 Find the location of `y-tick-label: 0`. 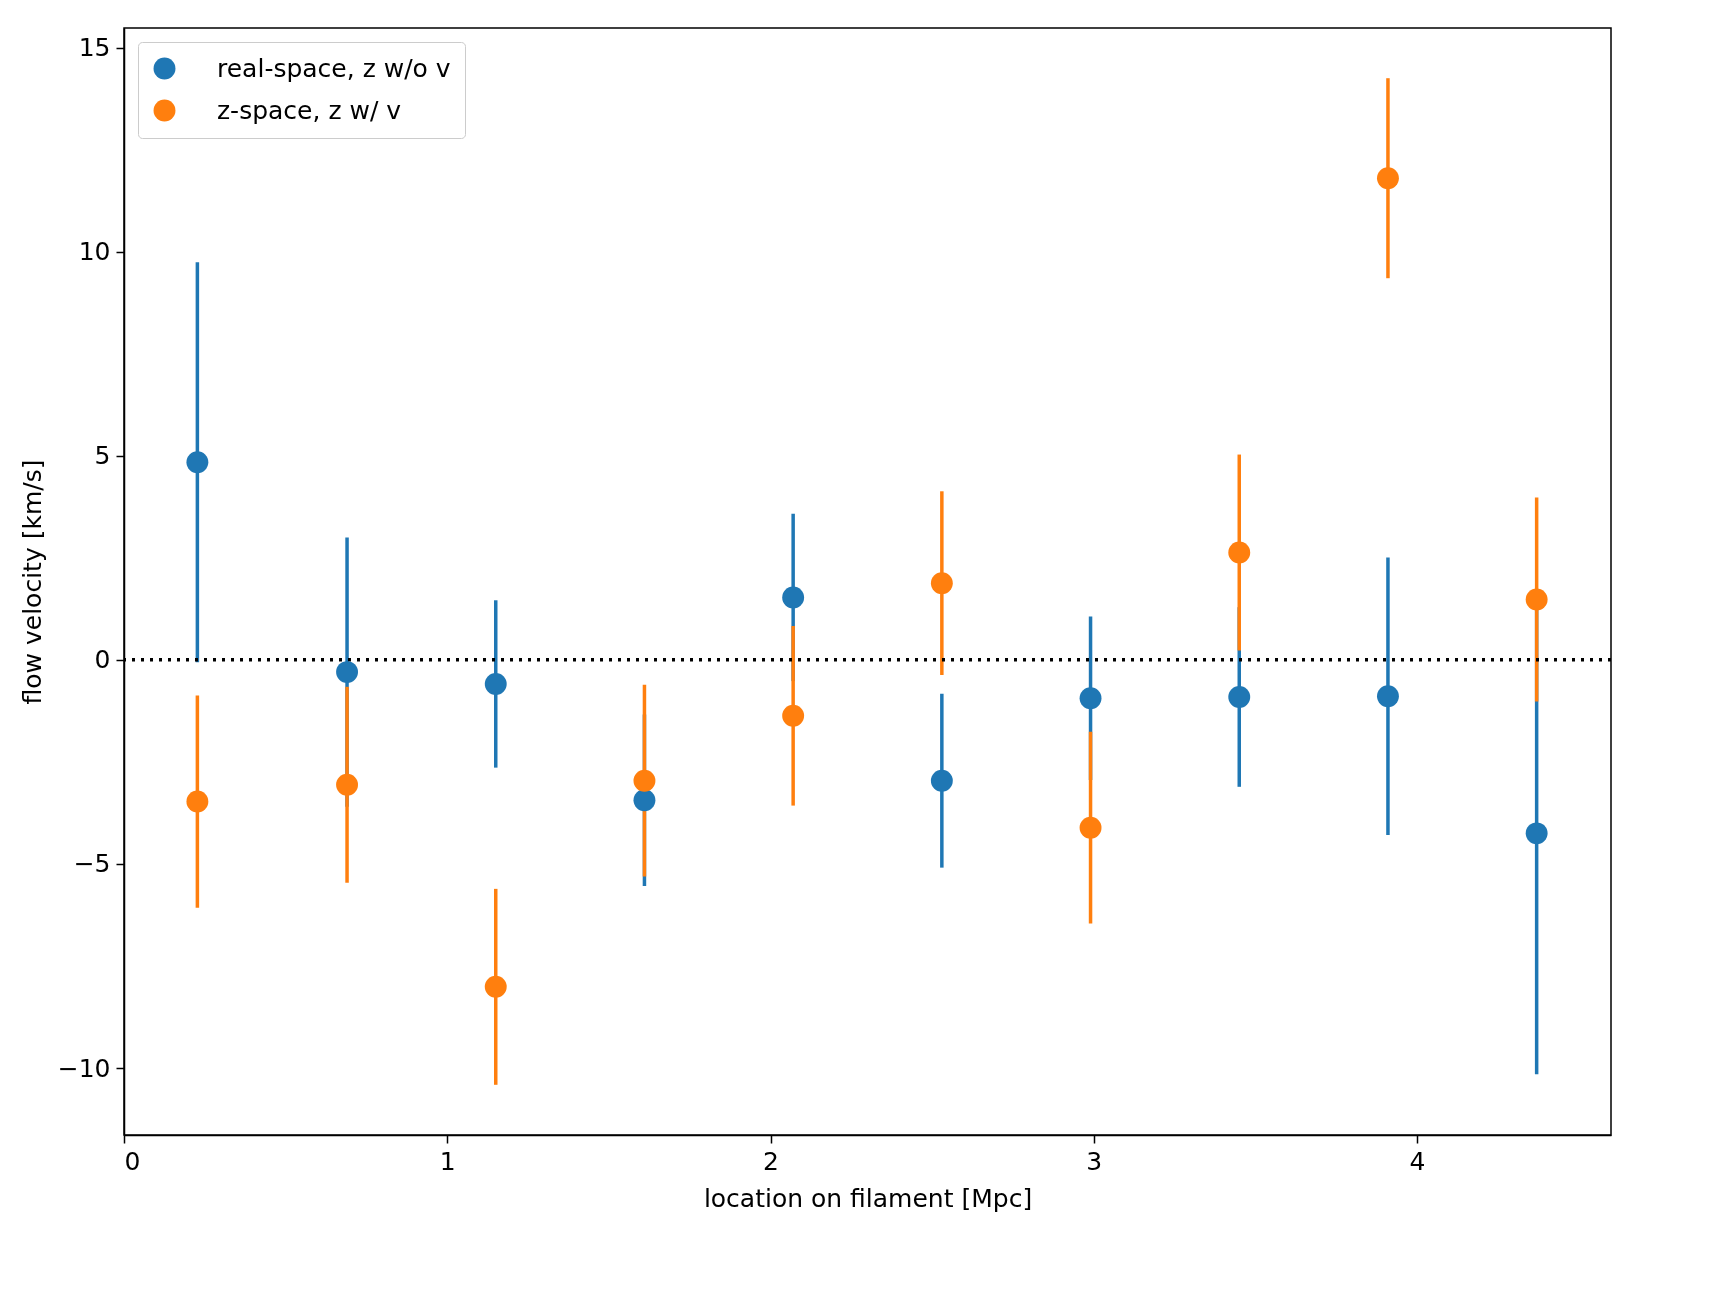

y-tick-label: 0 is located at coordinates (102, 660).